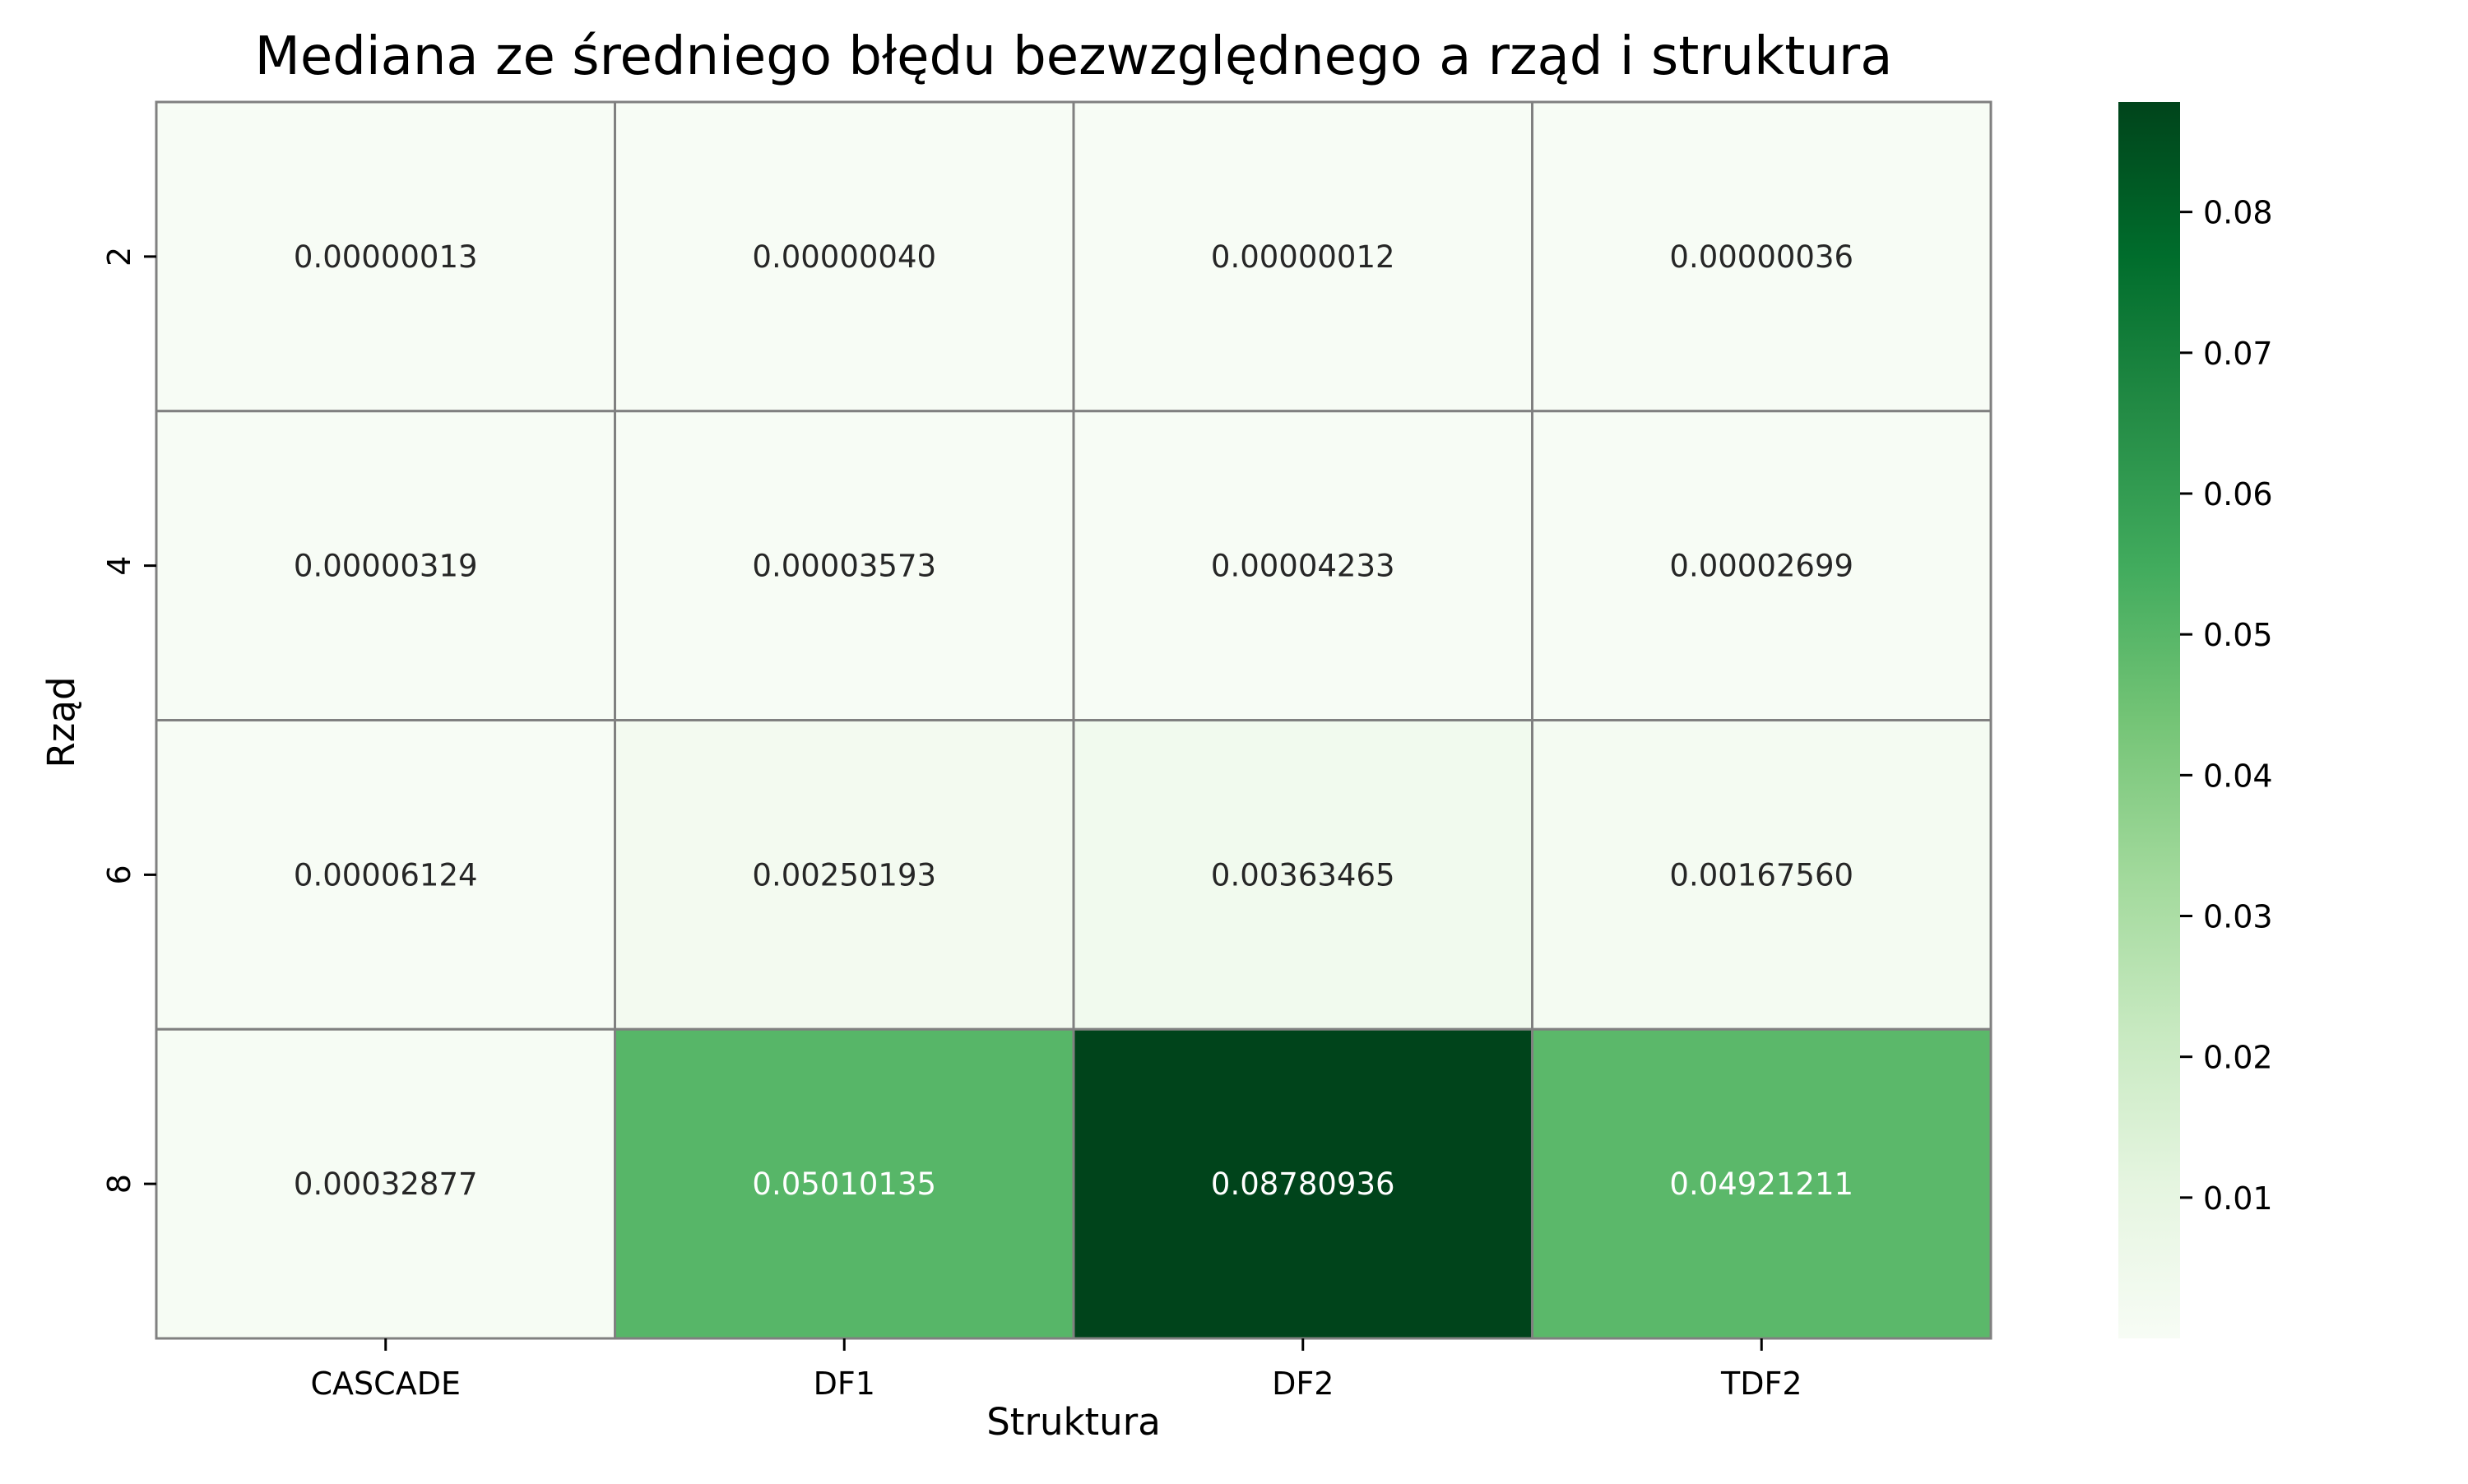 The height and width of the screenshot is (1484, 2468). What do you see at coordinates (119, 257) in the screenshot?
I see `y-tick-label: 2` at bounding box center [119, 257].